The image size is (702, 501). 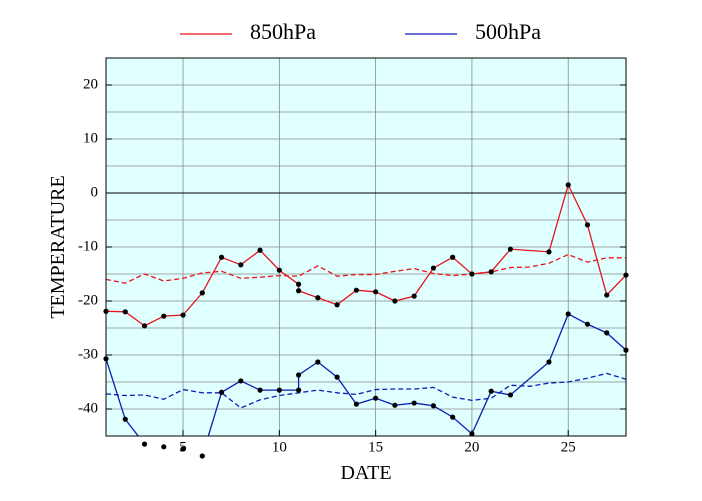 I want to click on y-tick-label: 10, so click(x=90, y=138).